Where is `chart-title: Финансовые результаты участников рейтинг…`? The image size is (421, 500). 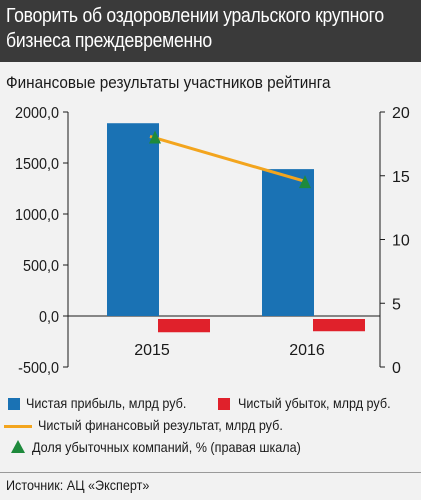
chart-title: Финансовые результаты участников рейтинг… is located at coordinates (168, 82).